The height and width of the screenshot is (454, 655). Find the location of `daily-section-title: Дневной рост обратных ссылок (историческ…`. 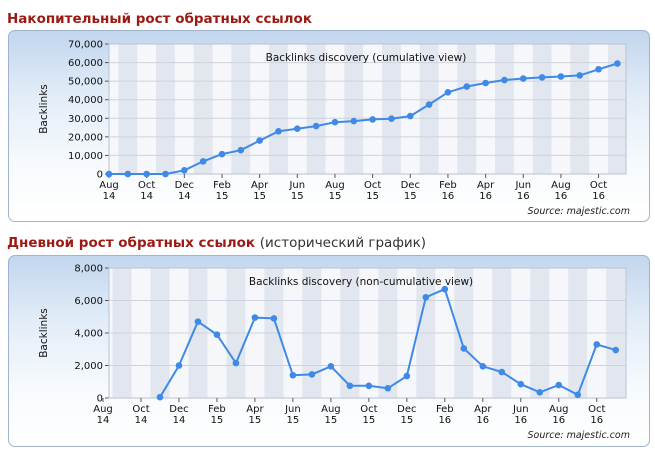

daily-section-title: Дневной рост обратных ссылок (историческ… is located at coordinates (216, 243).